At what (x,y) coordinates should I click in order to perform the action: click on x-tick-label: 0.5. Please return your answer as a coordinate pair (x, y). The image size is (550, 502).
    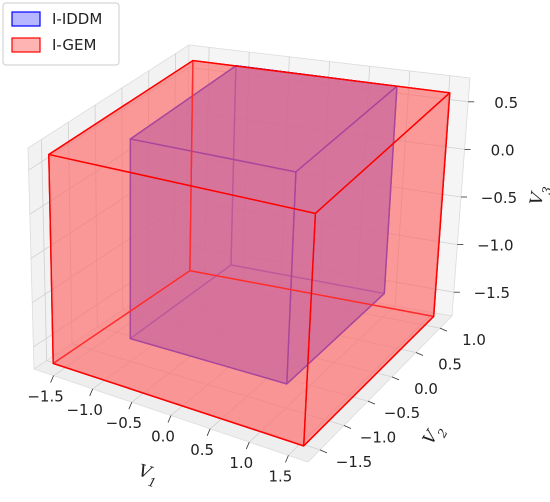
    Looking at the image, I should click on (202, 450).